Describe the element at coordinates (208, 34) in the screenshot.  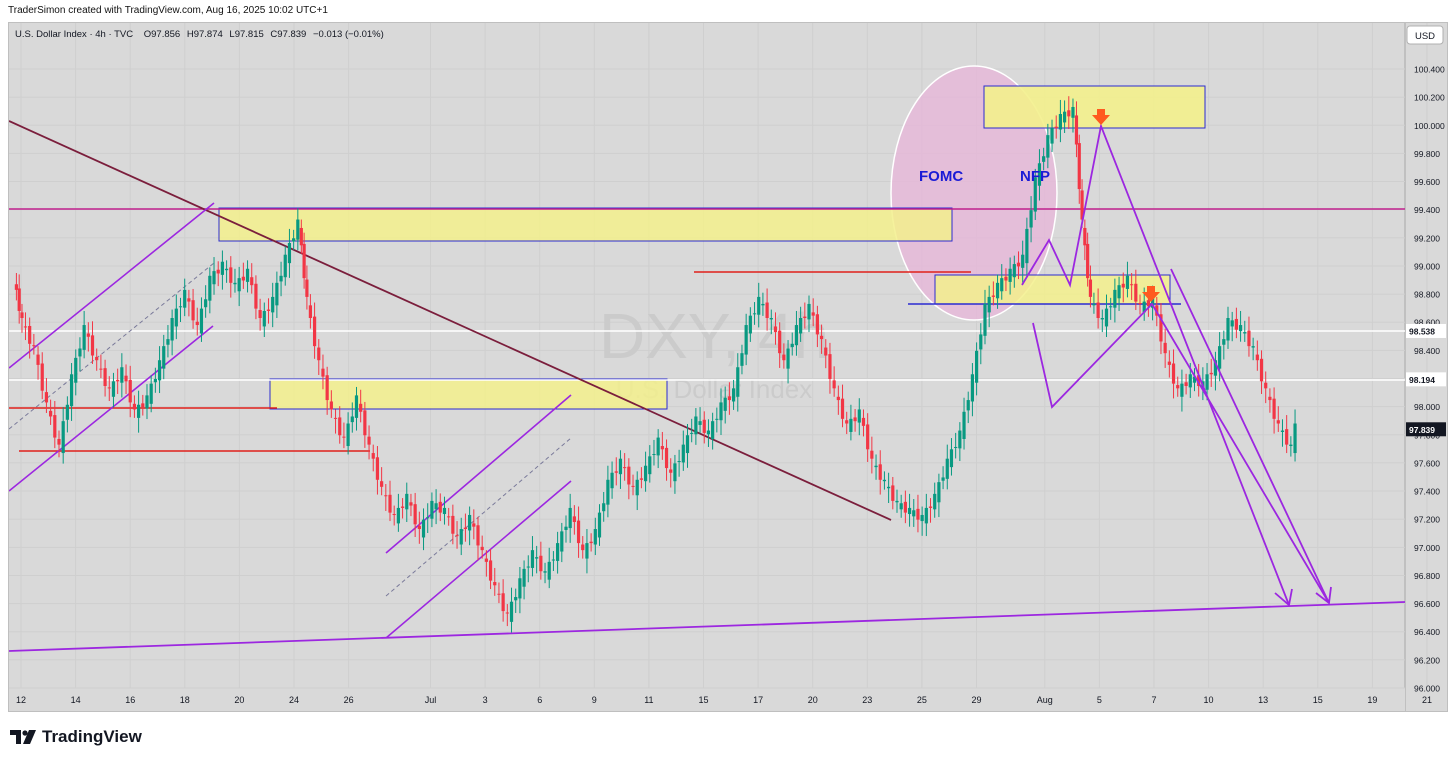
I see `legend-high: 97.874` at that location.